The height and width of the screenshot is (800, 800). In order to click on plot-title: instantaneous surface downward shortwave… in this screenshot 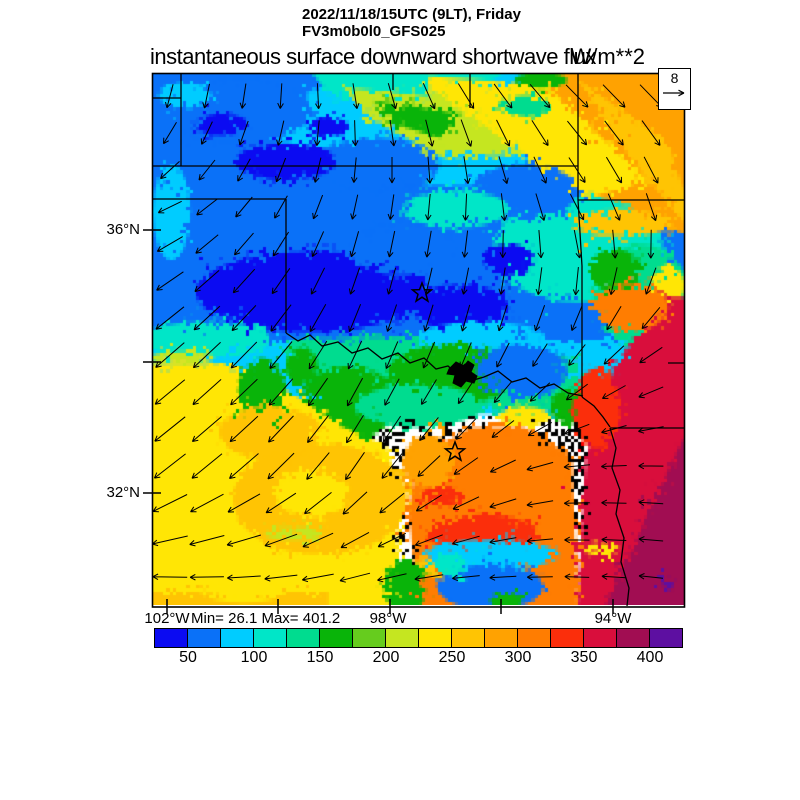, I will do `click(373, 56)`.